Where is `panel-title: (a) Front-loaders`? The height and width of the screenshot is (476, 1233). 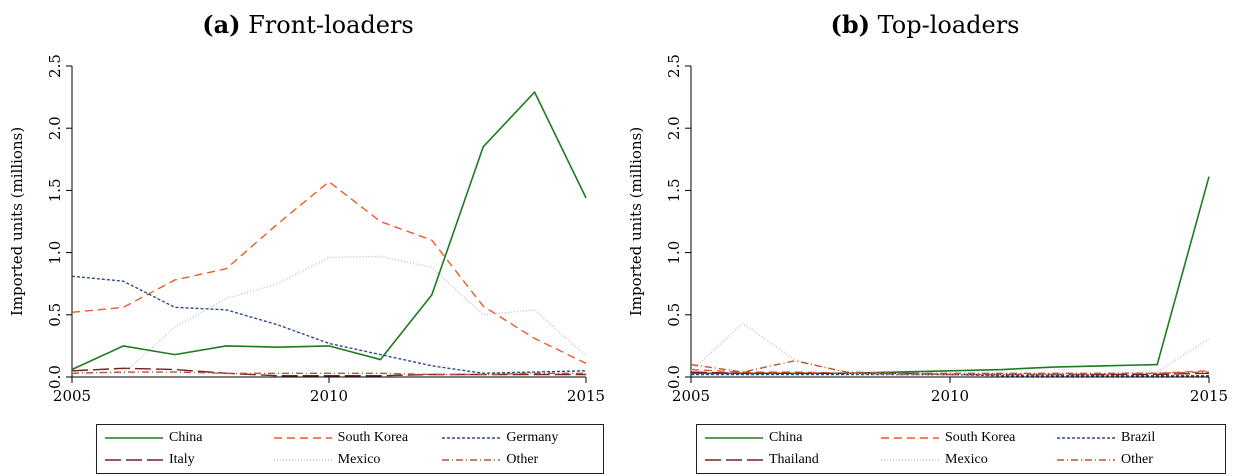
panel-title: (a) Front-loaders is located at coordinates (308, 24).